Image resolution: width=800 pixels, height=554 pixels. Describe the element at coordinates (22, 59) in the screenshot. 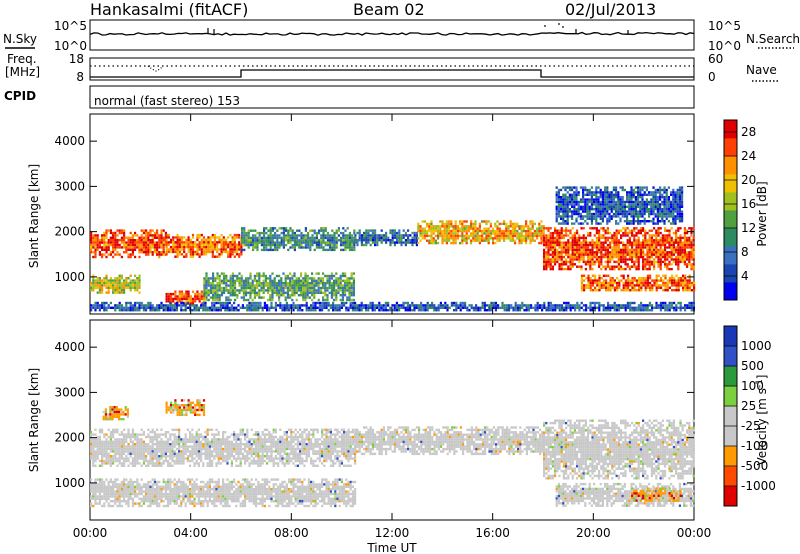

I see `freq-label-1: Freq.` at that location.